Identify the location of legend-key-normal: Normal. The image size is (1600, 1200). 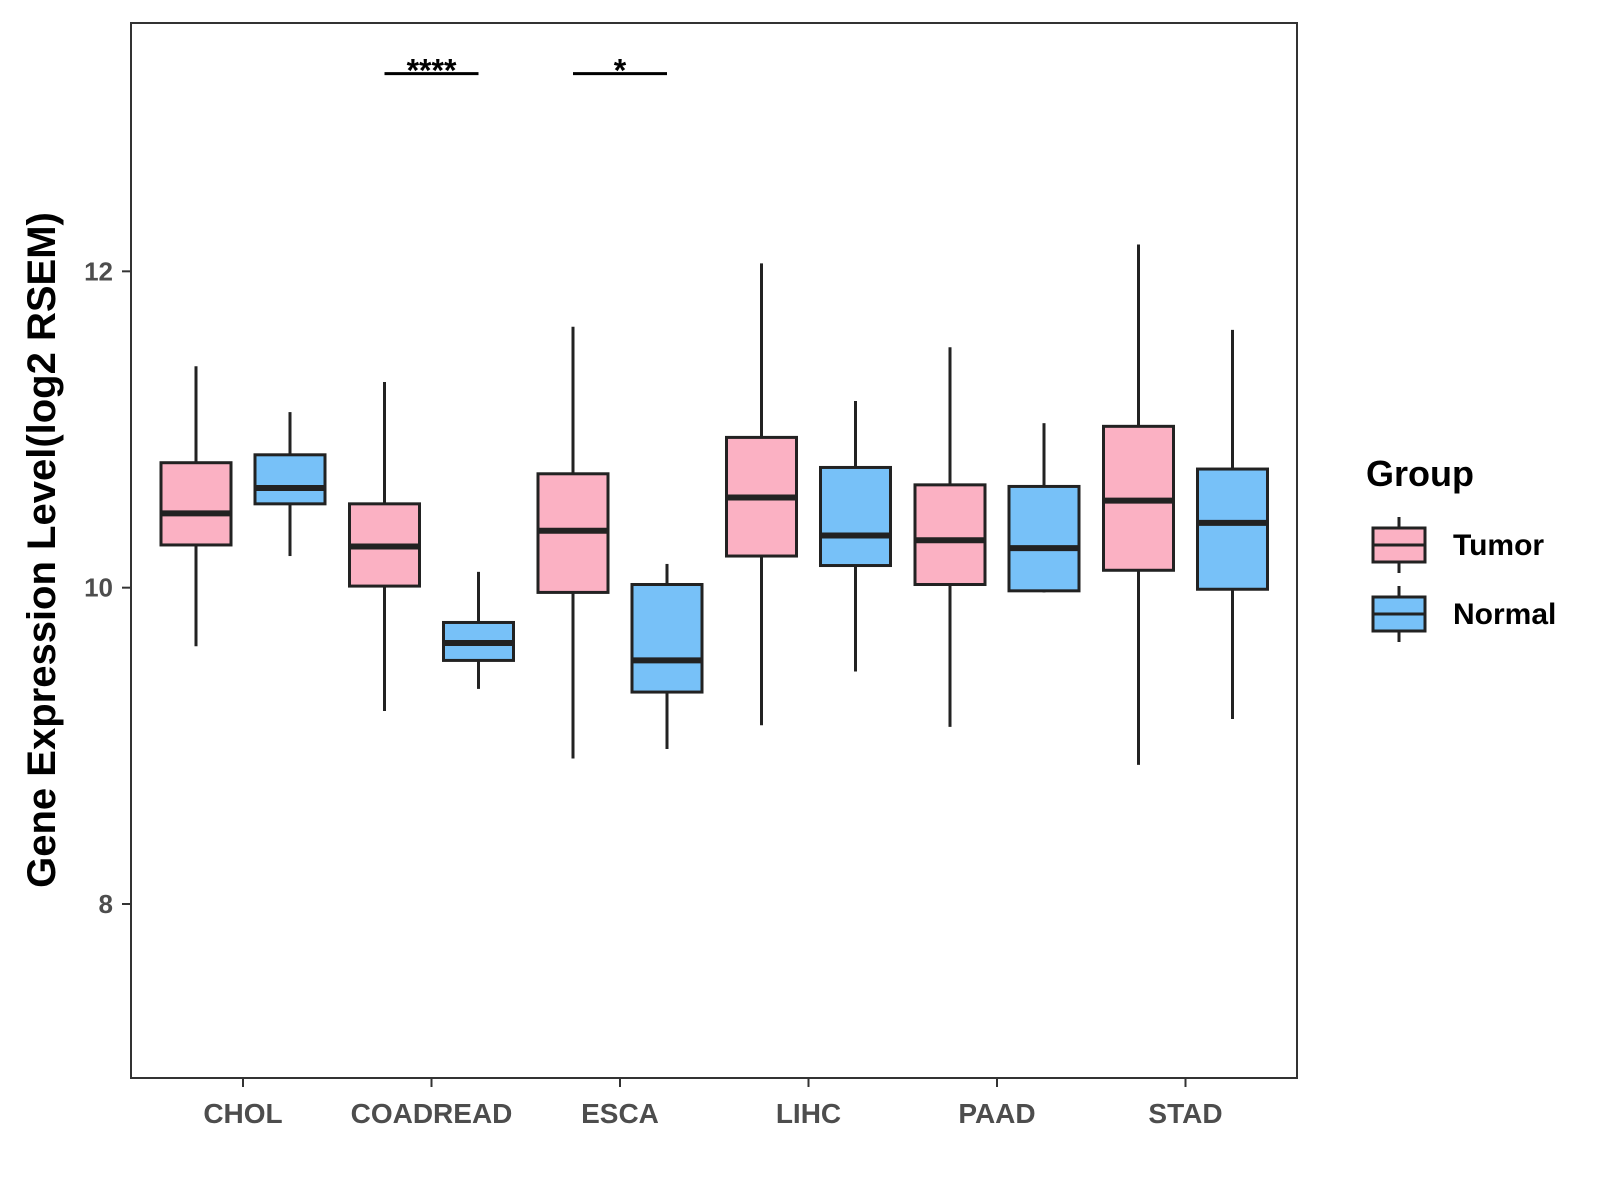
(1463, 614).